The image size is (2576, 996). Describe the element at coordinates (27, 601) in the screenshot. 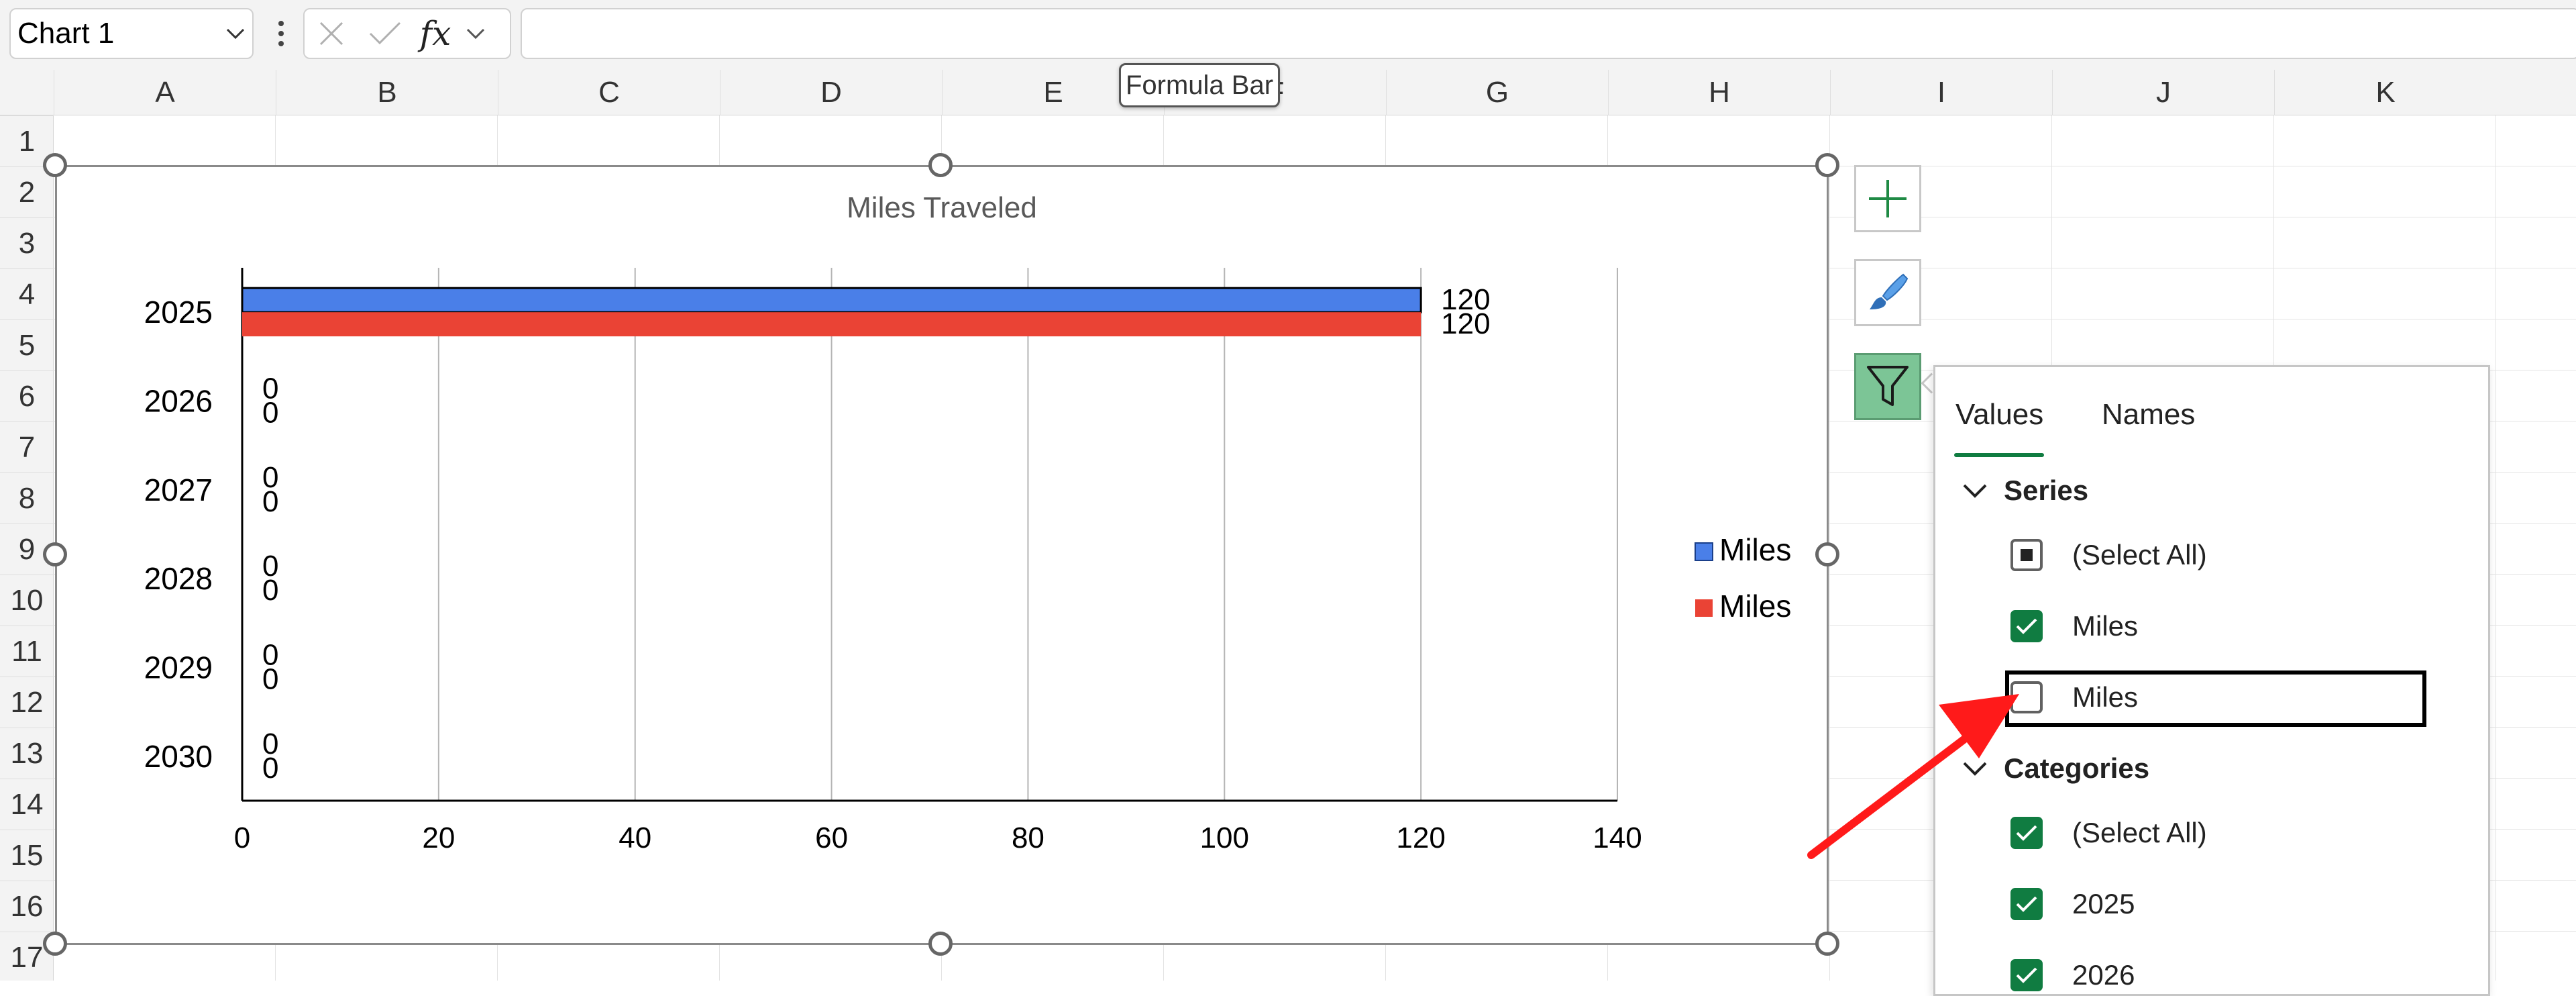

I see `row-header-10: 10` at that location.